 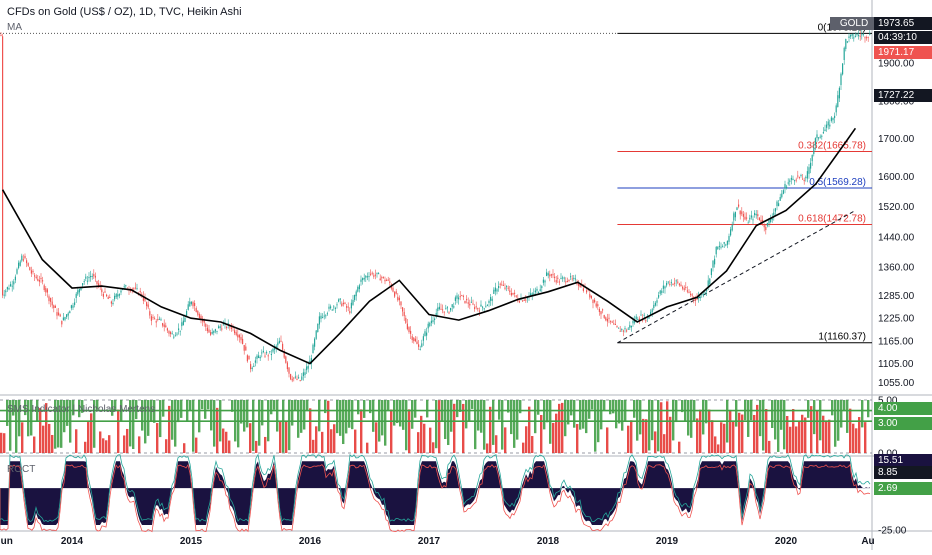 What do you see at coordinates (903, 52) in the screenshot?
I see `bid-price-badge: 1971.17` at bounding box center [903, 52].